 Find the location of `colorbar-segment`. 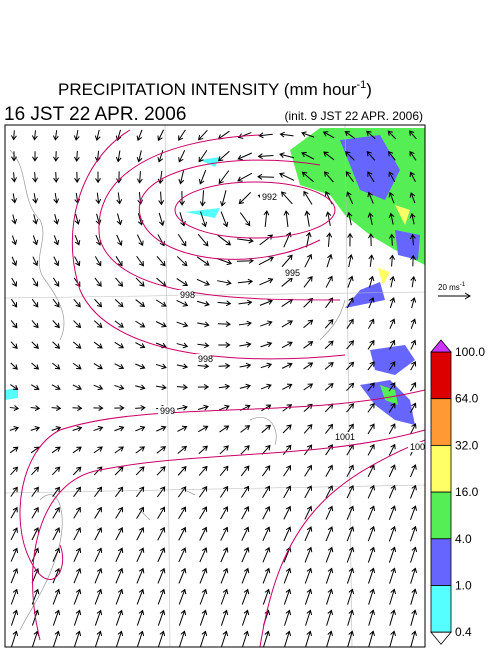

colorbar-segment is located at coordinates (441, 562).